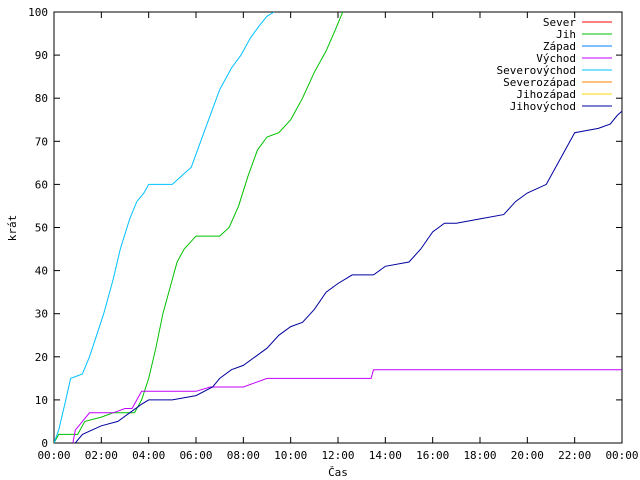 This screenshot has width=640, height=480. Describe the element at coordinates (432, 455) in the screenshot. I see `x-tick-label: 16:00` at that location.